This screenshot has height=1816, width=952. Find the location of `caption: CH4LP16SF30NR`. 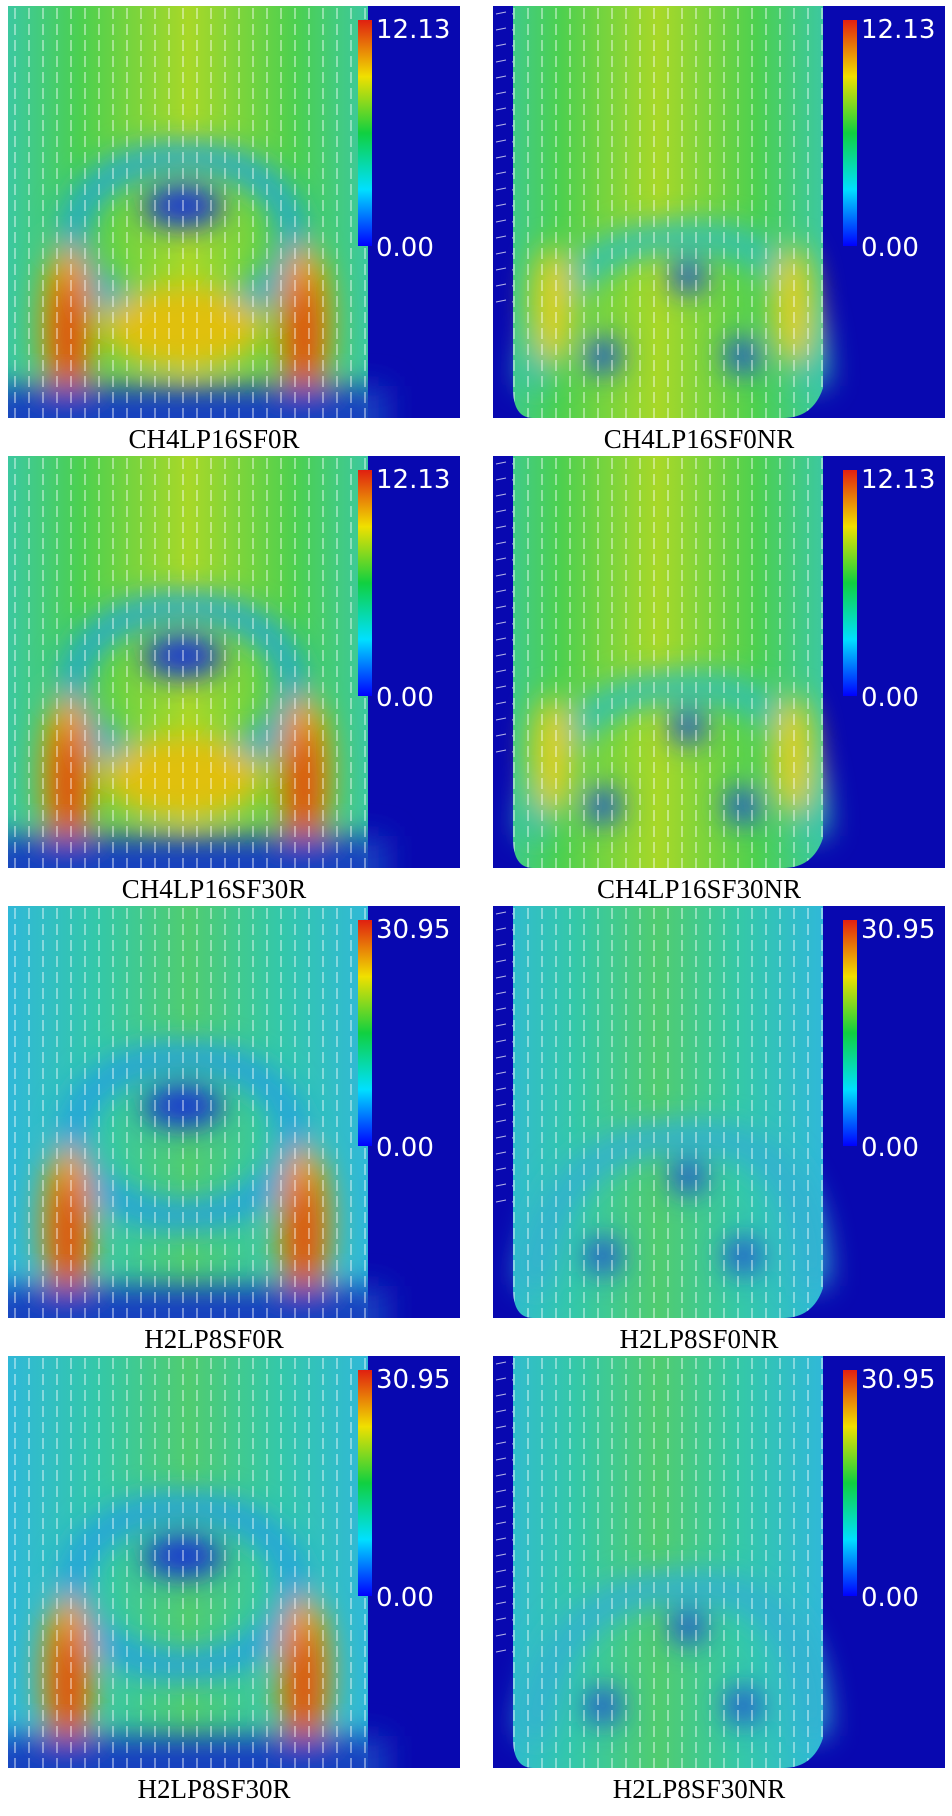

caption: CH4LP16SF30NR is located at coordinates (699, 889).